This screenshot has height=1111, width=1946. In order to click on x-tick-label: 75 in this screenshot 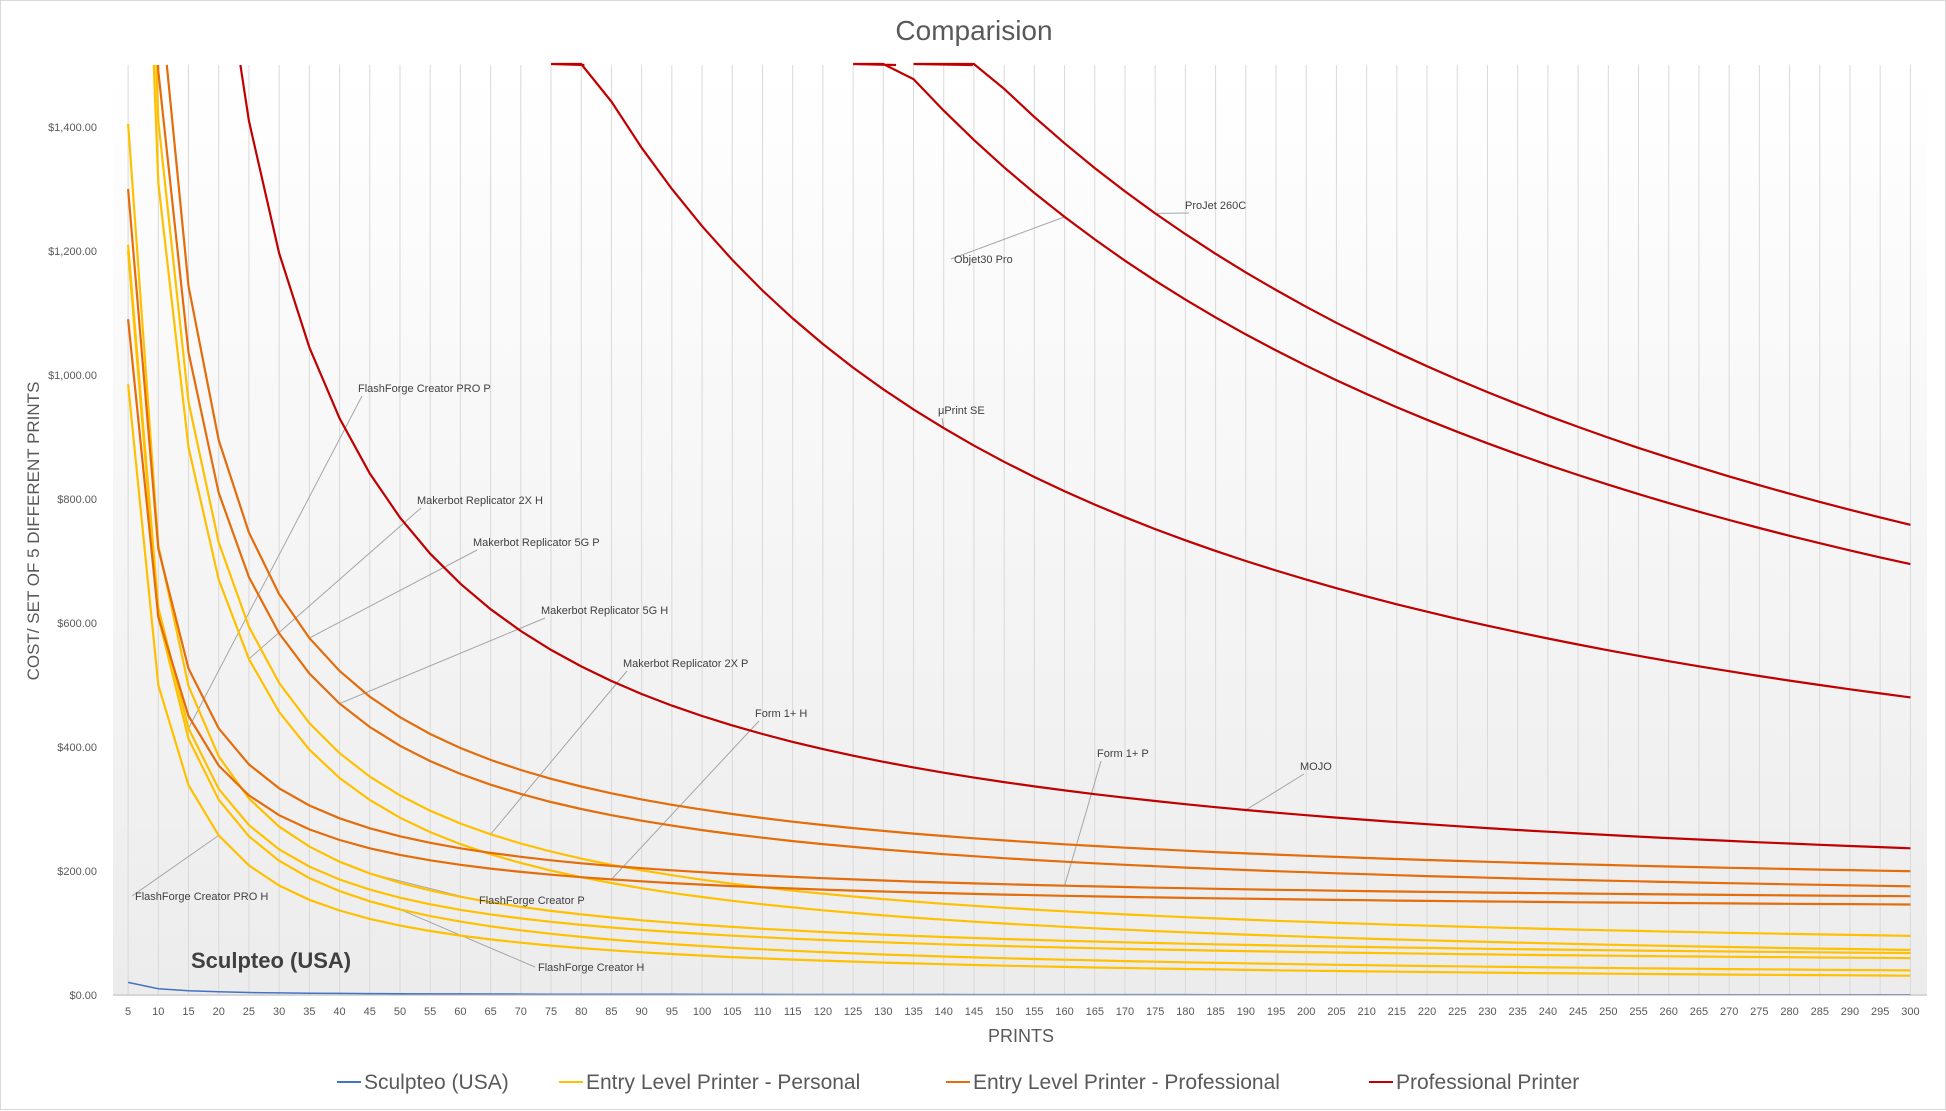, I will do `click(551, 1012)`.